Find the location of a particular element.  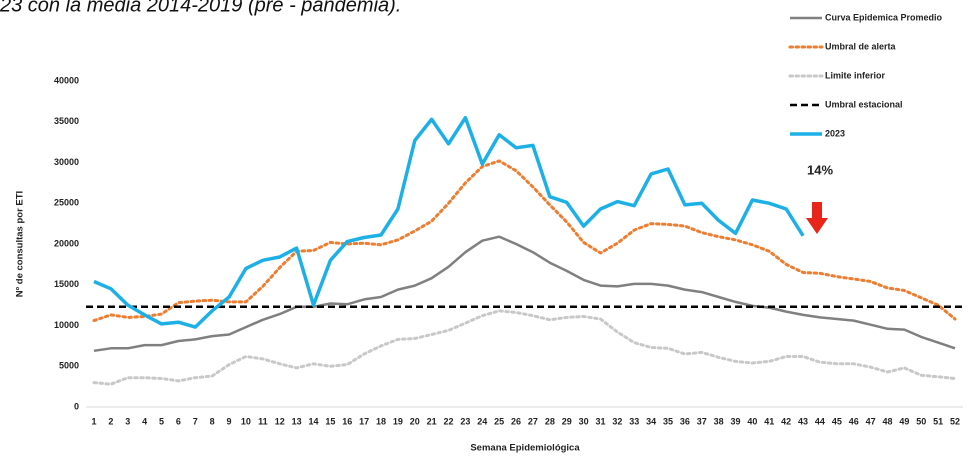

x-tick-label: 30 is located at coordinates (584, 421).